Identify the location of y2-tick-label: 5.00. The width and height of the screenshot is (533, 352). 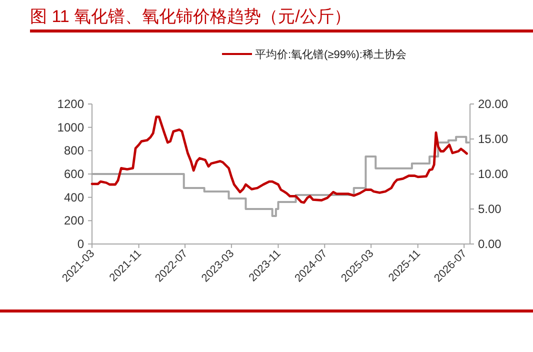
(490, 209).